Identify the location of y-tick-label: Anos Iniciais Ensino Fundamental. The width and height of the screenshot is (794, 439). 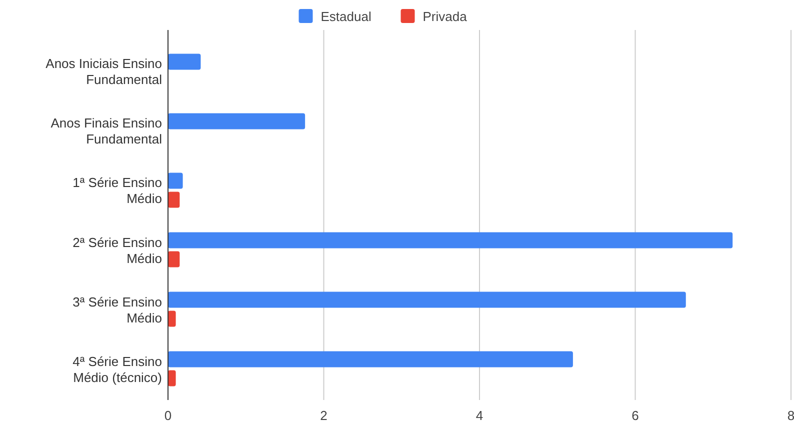
(104, 72).